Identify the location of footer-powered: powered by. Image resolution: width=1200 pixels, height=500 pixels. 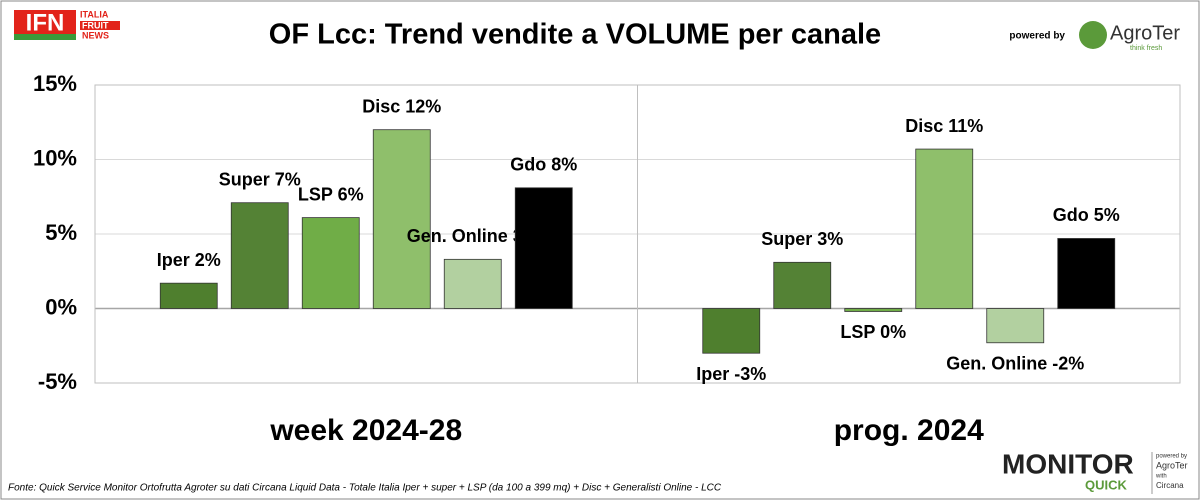
(1171, 457).